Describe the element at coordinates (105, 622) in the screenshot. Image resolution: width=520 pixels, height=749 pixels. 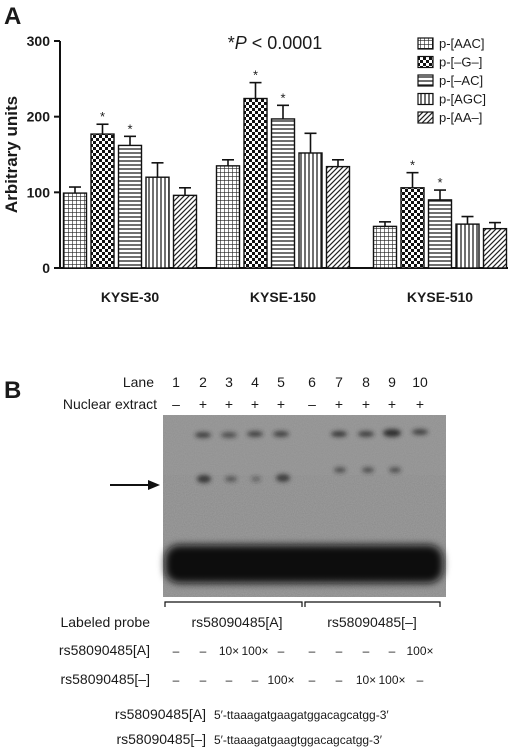
I see `labeled-probe-label: Labeled probe` at that location.